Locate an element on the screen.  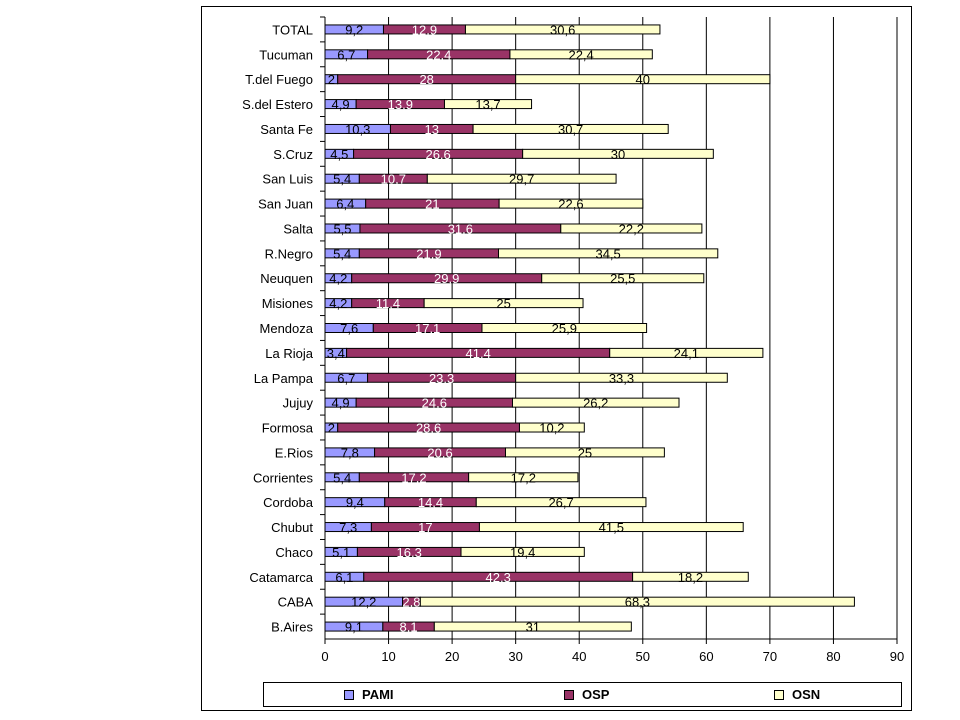
x-tick-label: 10 is located at coordinates (388, 656).